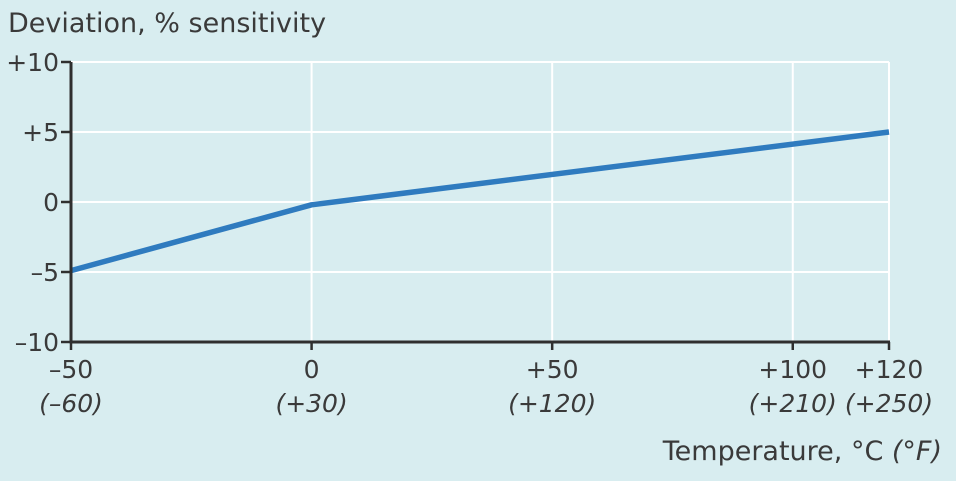 This screenshot has height=481, width=956. I want to click on x-tick-sublabel: (+250), so click(889, 403).